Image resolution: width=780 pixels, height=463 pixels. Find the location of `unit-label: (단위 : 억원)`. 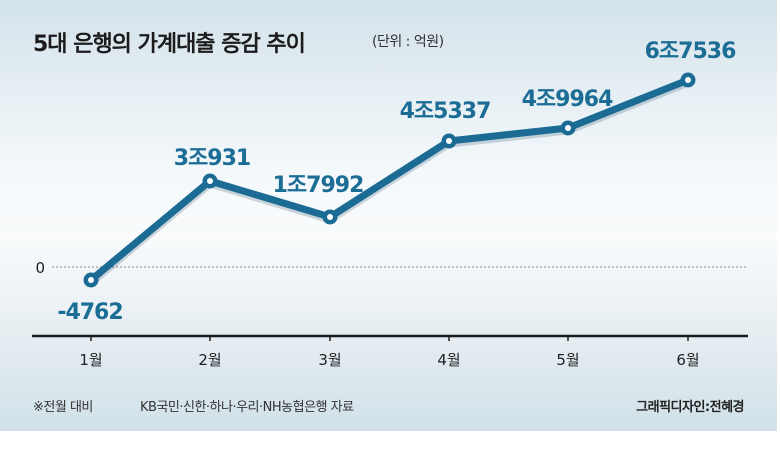

unit-label: (단위 : 억원) is located at coordinates (408, 42).